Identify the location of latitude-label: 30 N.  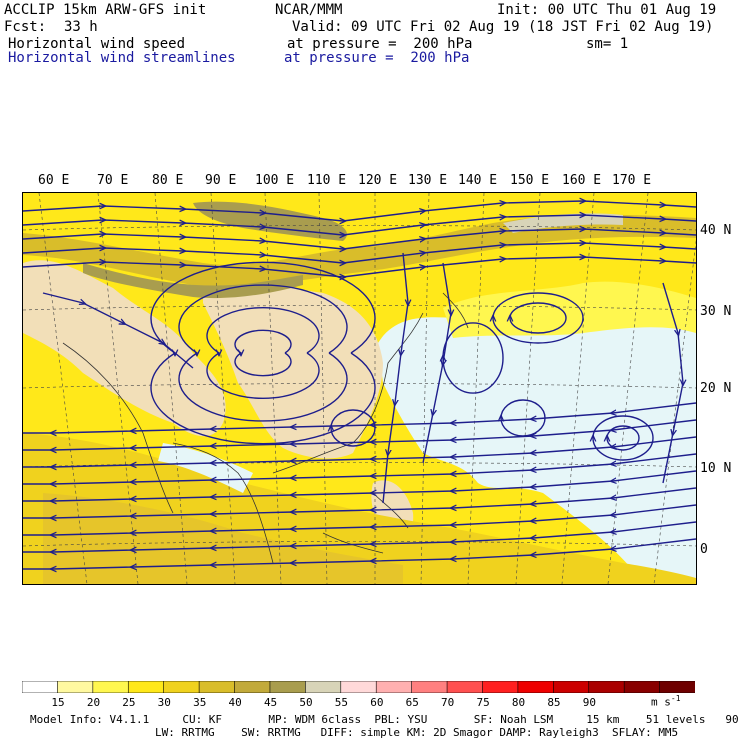
(716, 311).